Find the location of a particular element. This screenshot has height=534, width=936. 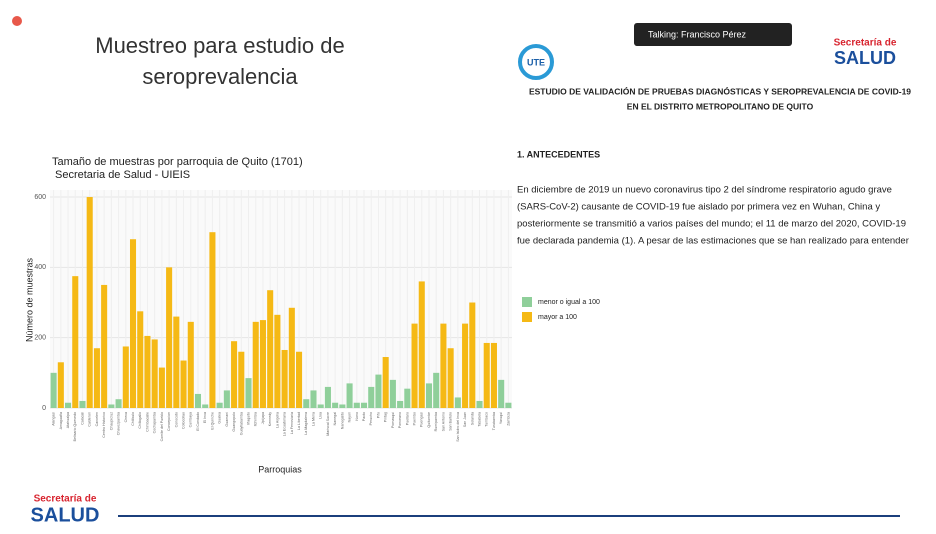

slide-title: seroprevalencia is located at coordinates (220, 76).